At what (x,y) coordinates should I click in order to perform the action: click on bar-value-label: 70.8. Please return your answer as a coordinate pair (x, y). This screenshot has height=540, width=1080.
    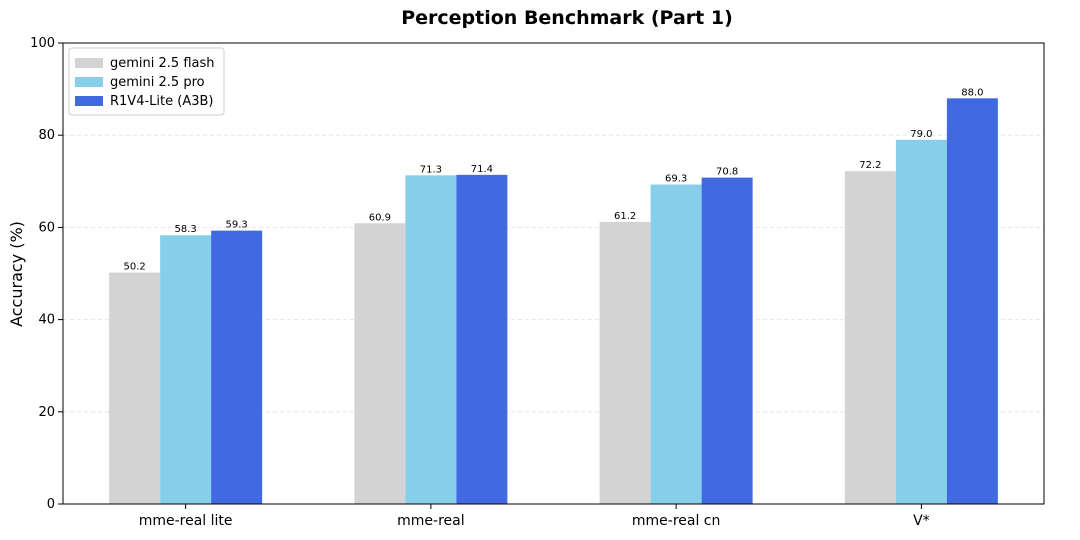
    Looking at the image, I should click on (727, 172).